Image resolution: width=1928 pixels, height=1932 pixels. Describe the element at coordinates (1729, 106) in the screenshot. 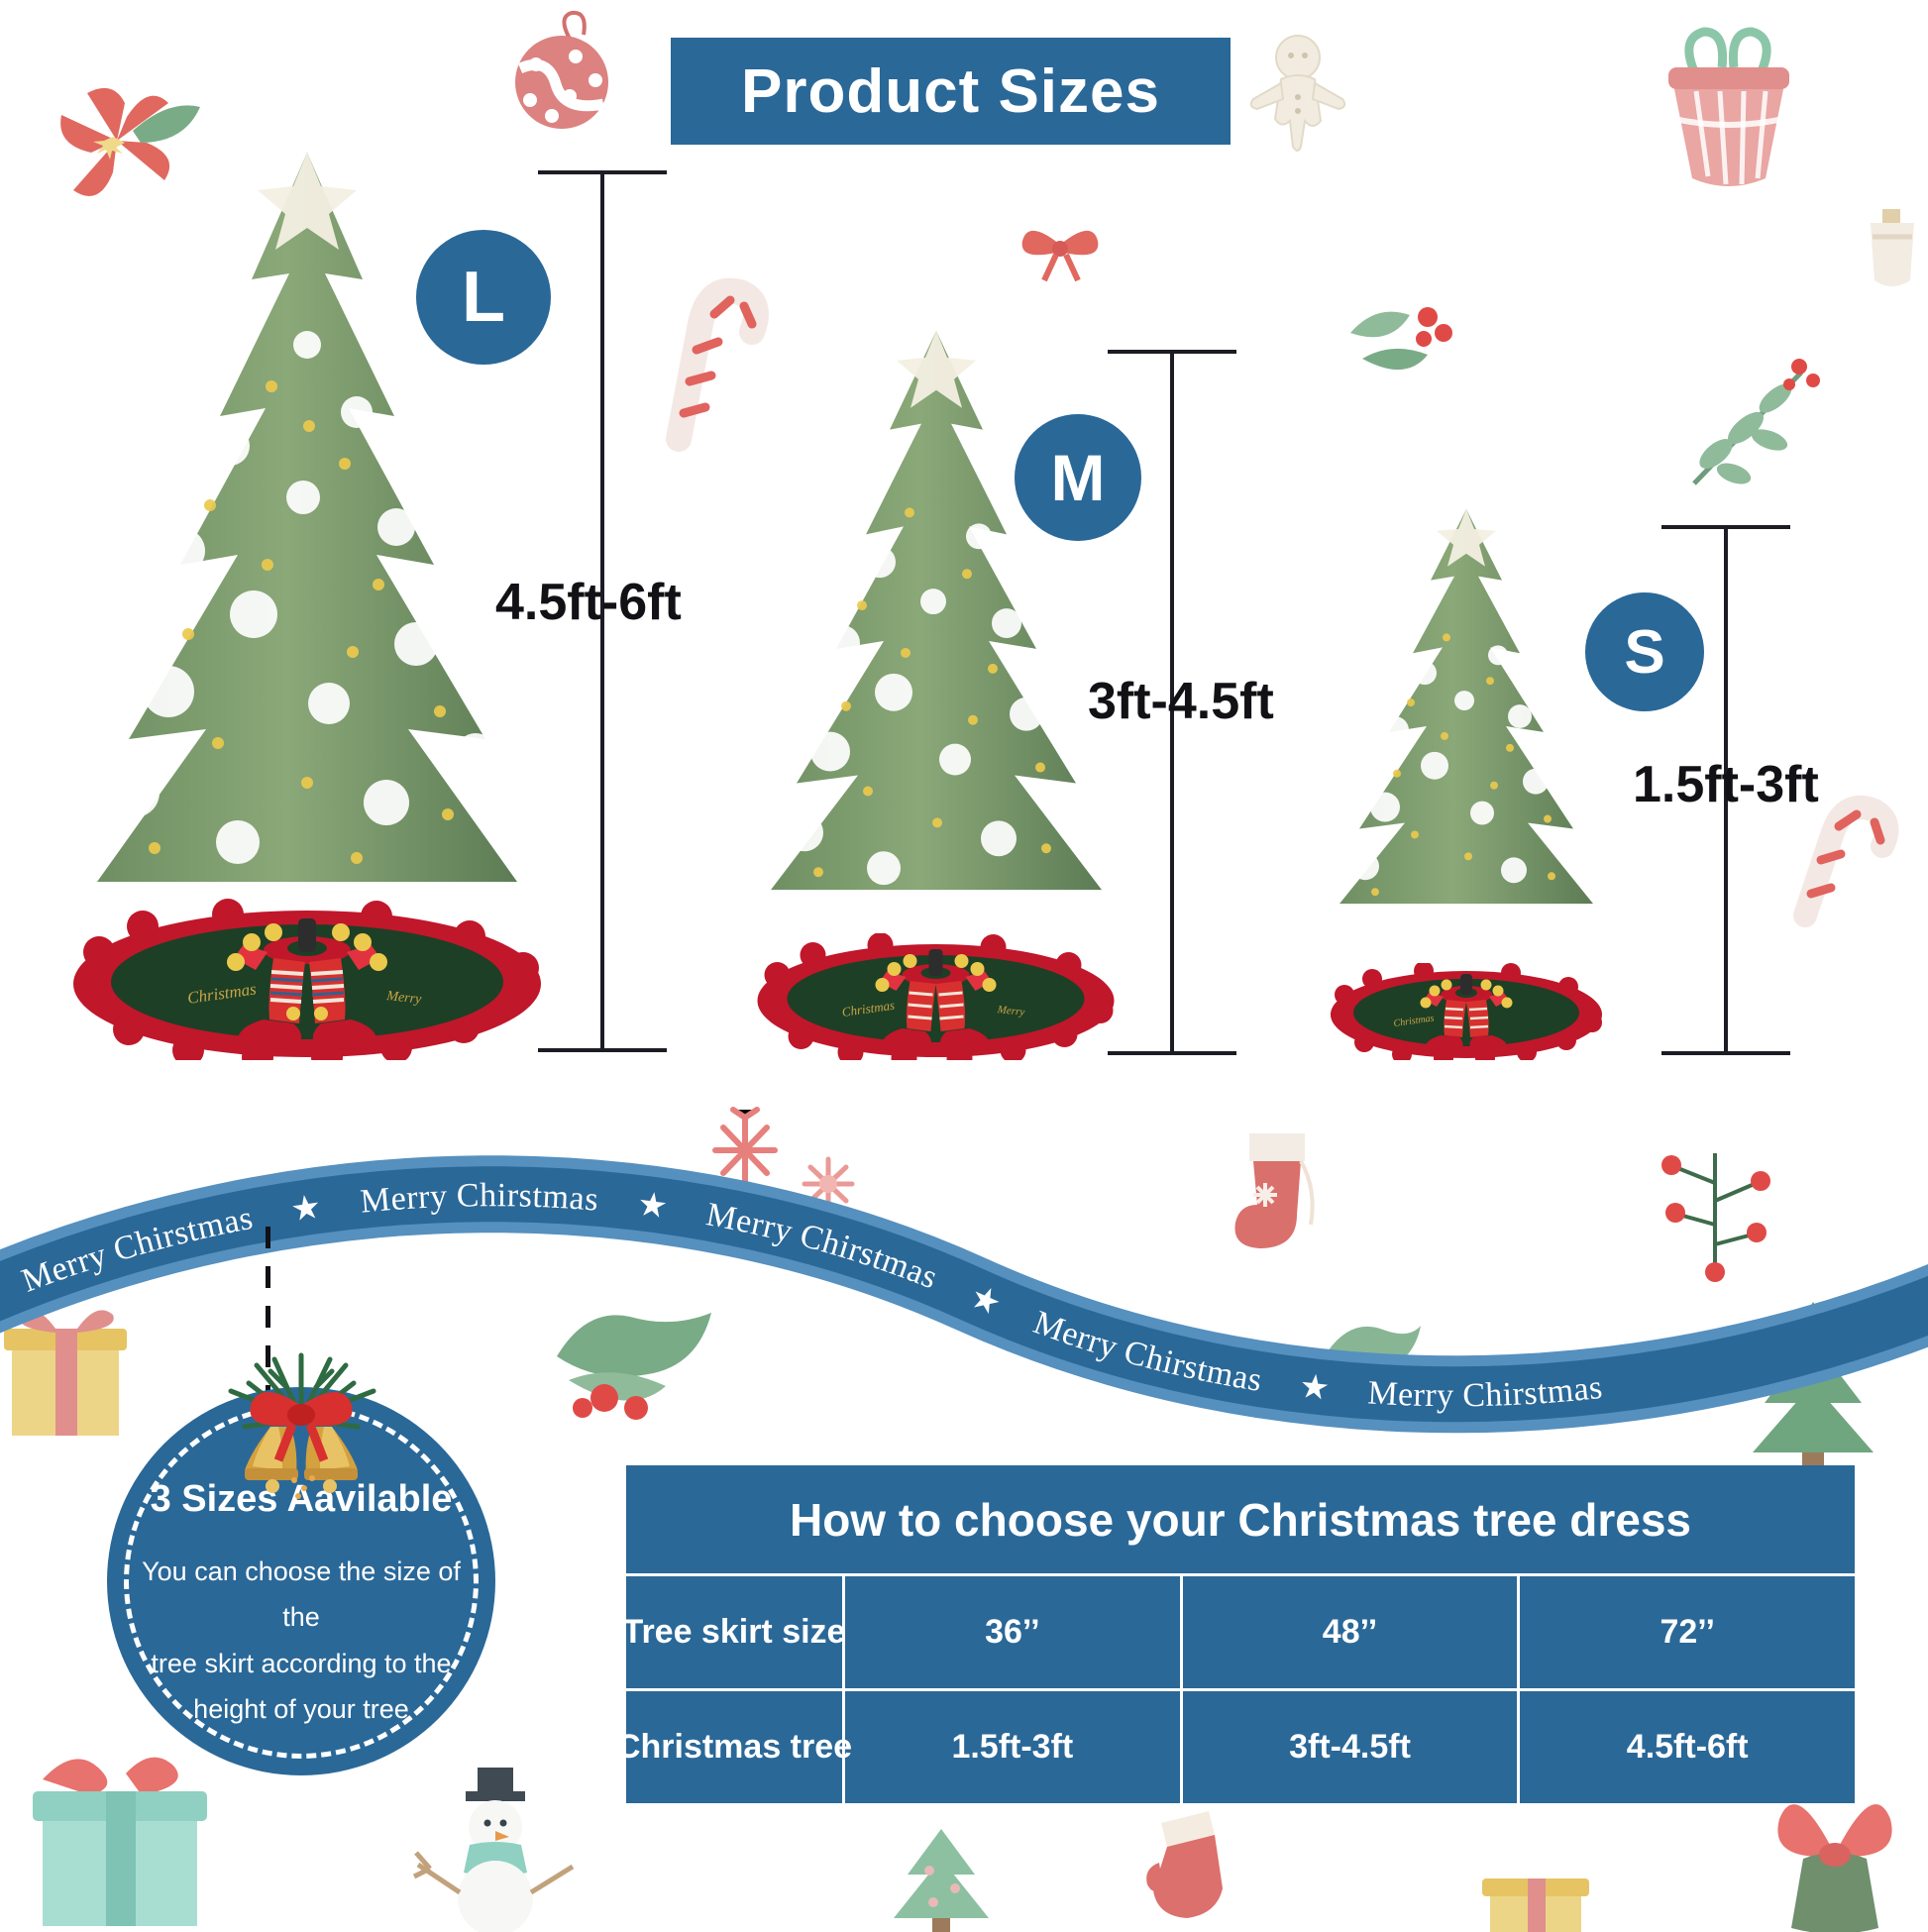

I see `hanging-basket-icon` at that location.